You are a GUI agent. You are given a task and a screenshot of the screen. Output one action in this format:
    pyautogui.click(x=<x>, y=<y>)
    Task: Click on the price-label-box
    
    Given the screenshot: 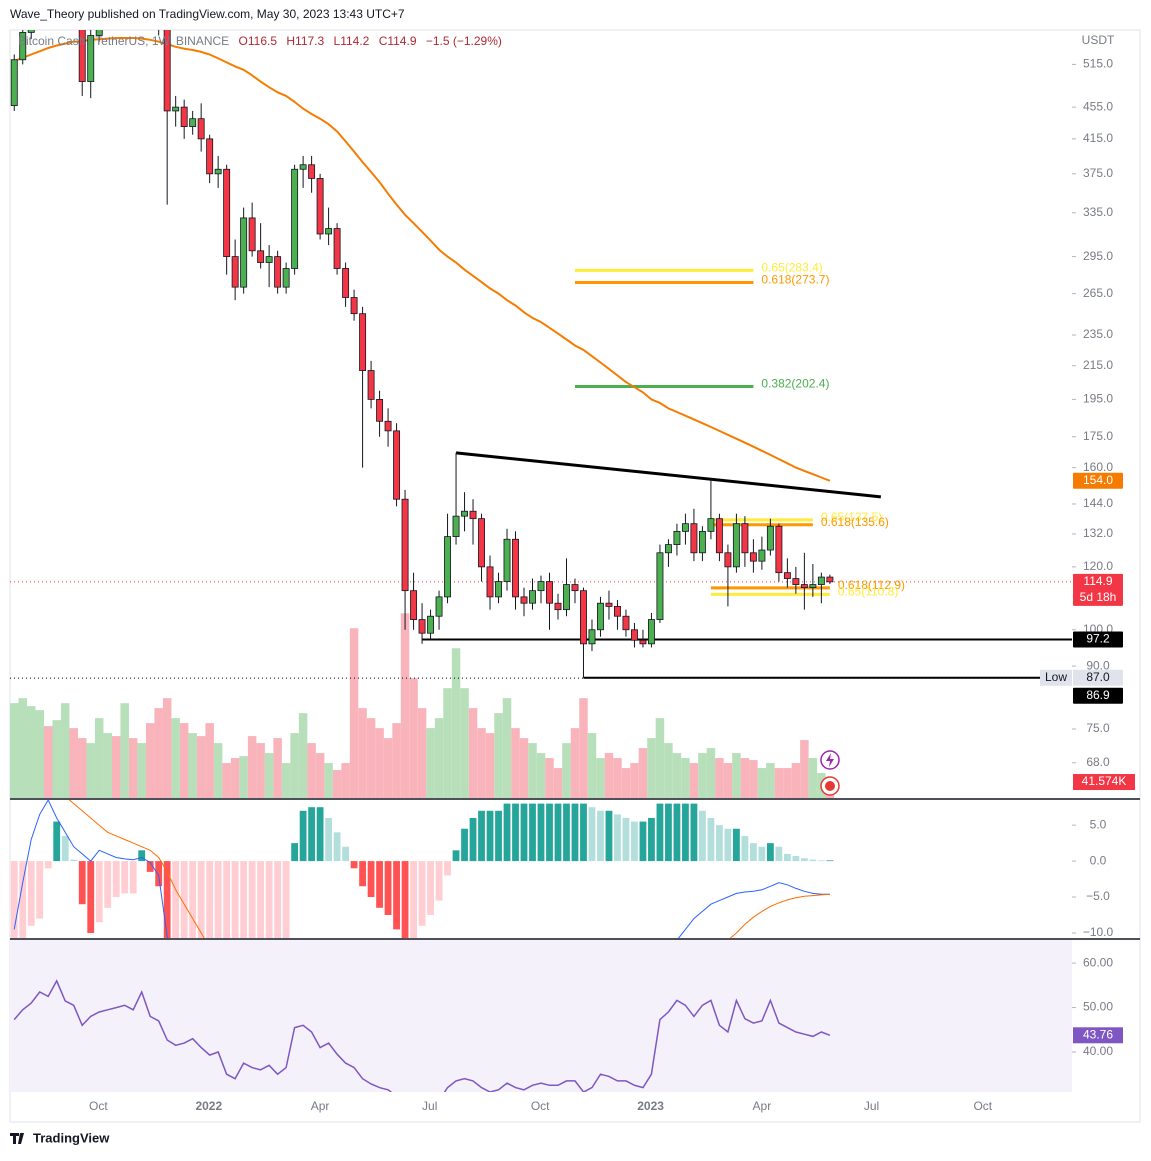 What is the action you would take?
    pyautogui.click(x=1098, y=639)
    